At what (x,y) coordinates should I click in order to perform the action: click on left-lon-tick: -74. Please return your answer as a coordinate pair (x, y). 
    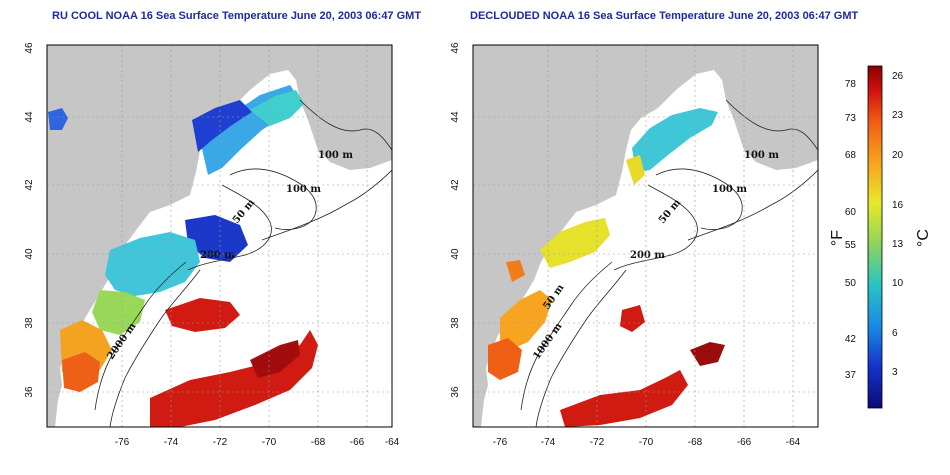
    Looking at the image, I should click on (171, 442).